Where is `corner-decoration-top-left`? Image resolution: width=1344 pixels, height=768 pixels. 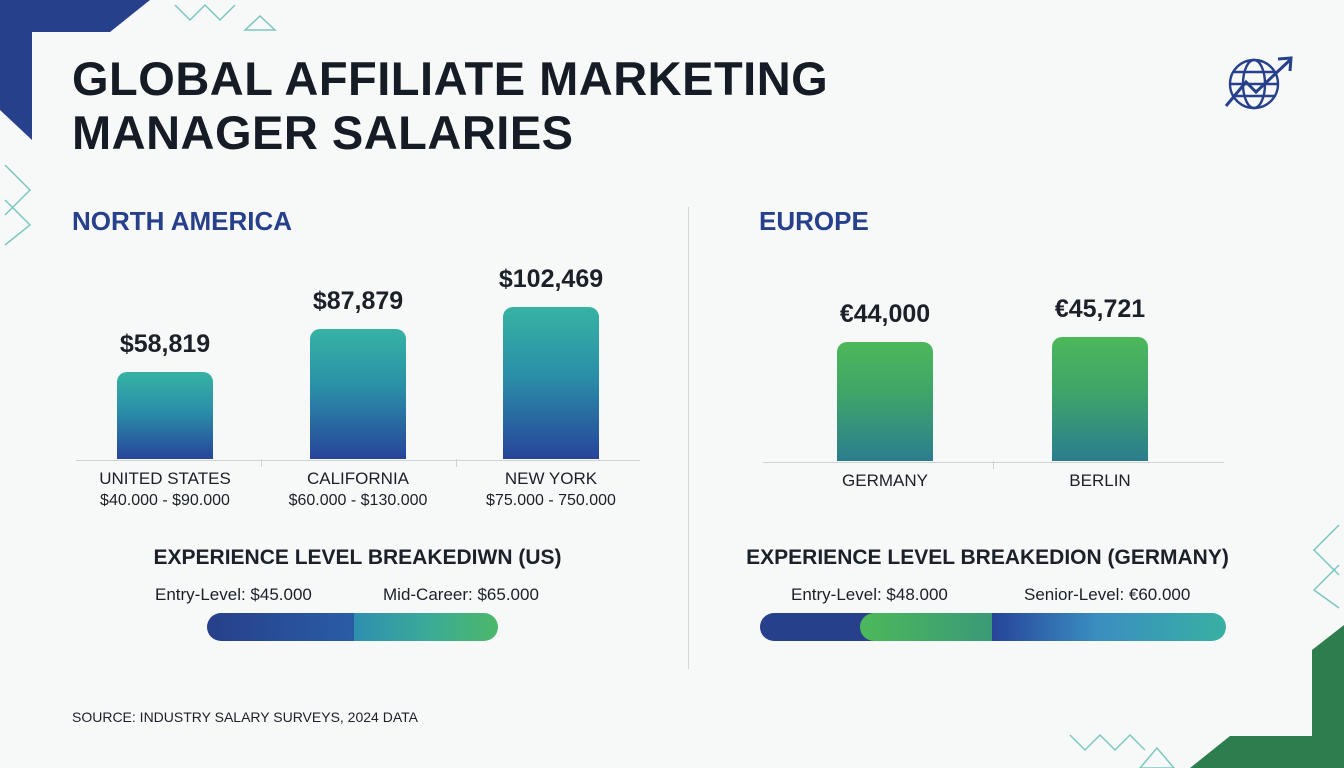 corner-decoration-top-left is located at coordinates (75, 70).